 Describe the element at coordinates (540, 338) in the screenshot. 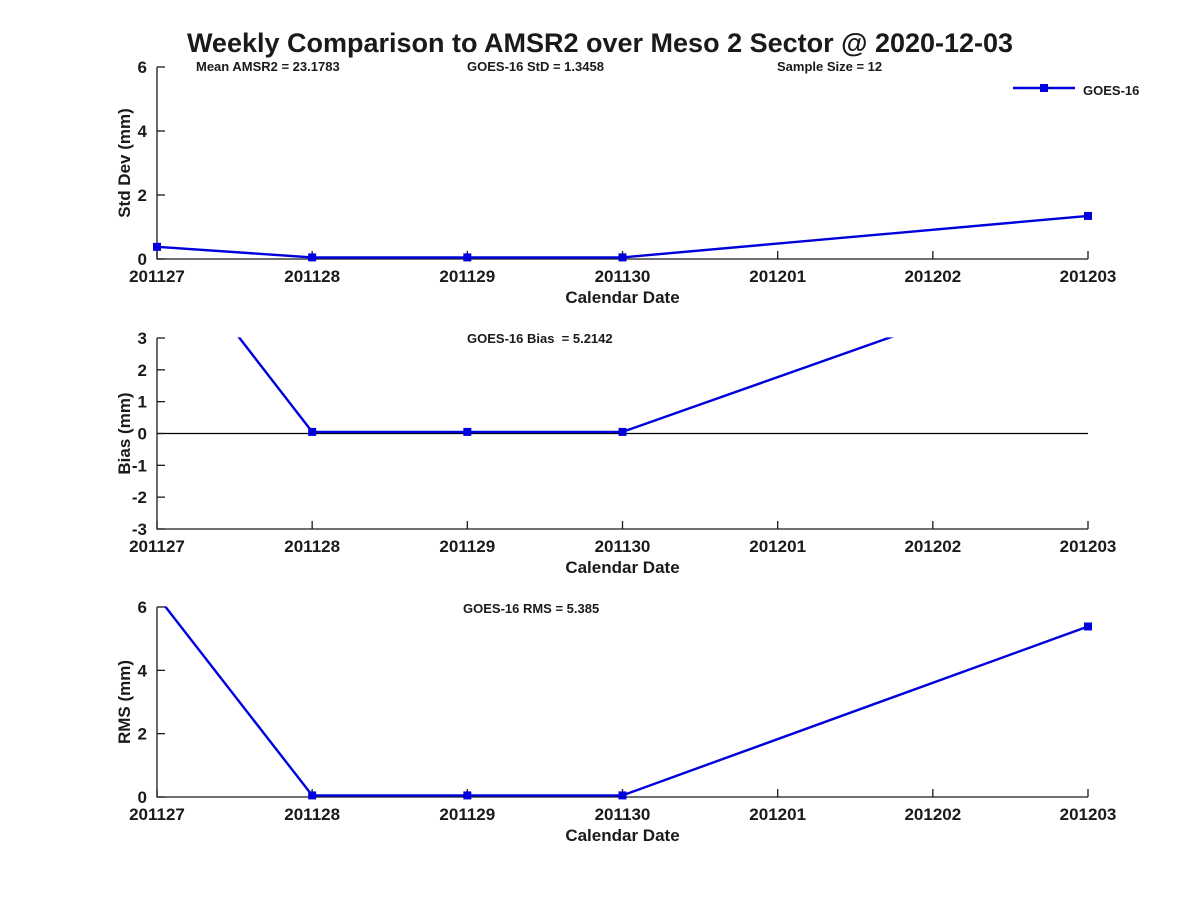

I see `bias-annotation: GOES-16 Bias = 5.2142` at that location.